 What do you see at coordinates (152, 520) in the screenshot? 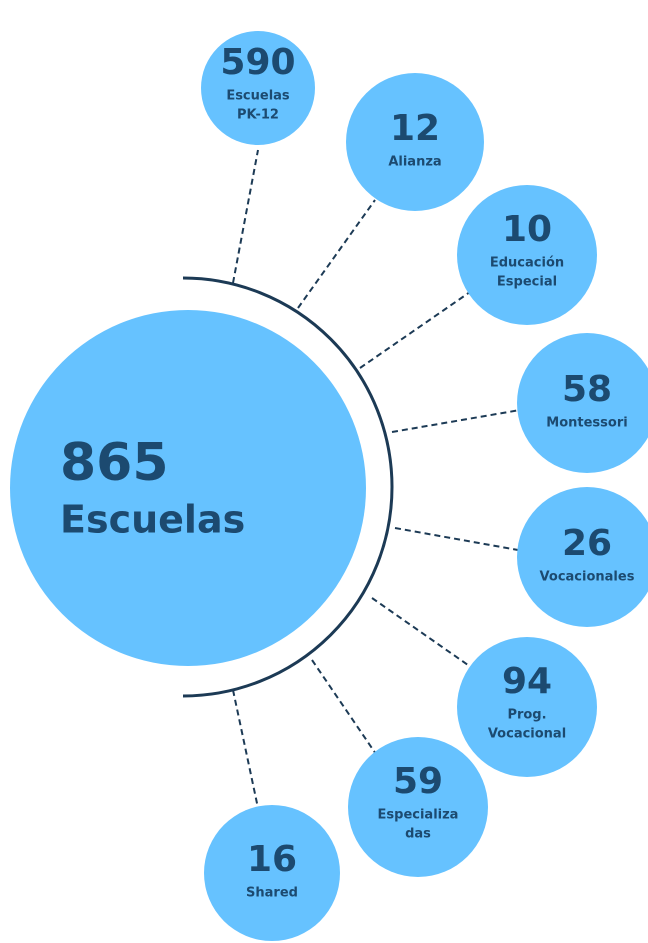
I see `center-label: Escuelas` at bounding box center [152, 520].